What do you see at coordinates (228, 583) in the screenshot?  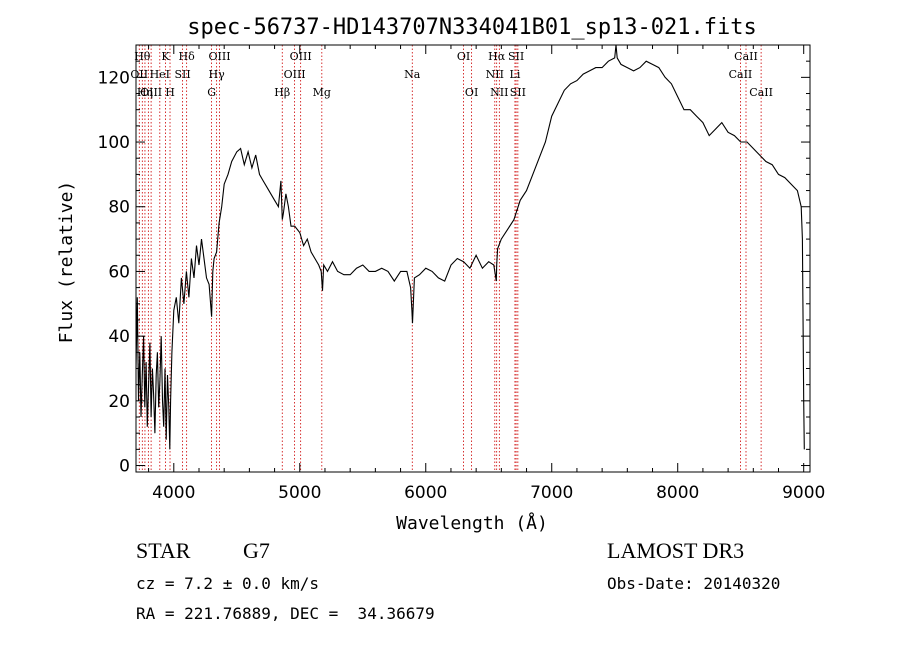 I see `redshift-velocity: cz = 7.2 ± 0.0 km/s` at bounding box center [228, 583].